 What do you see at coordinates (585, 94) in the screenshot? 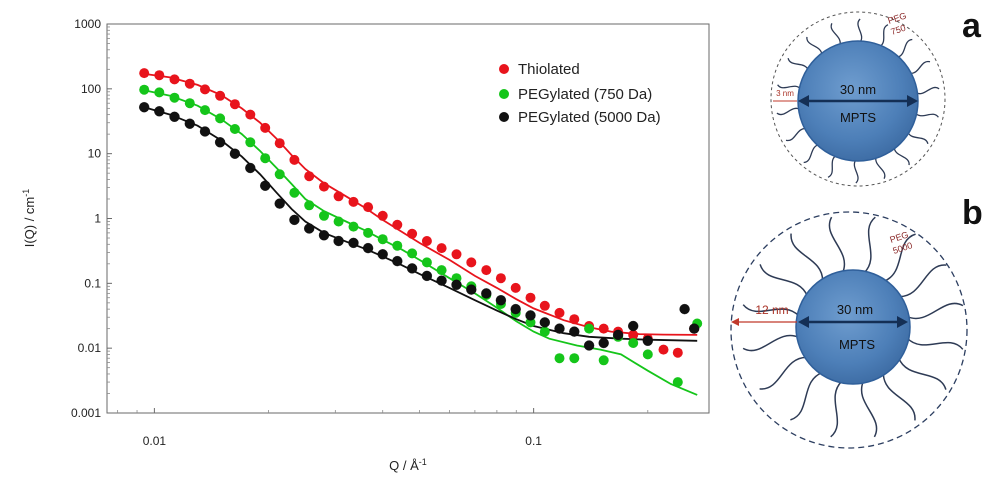
I see `legend-label-peg750: PEGylated (750 Da)` at bounding box center [585, 94].